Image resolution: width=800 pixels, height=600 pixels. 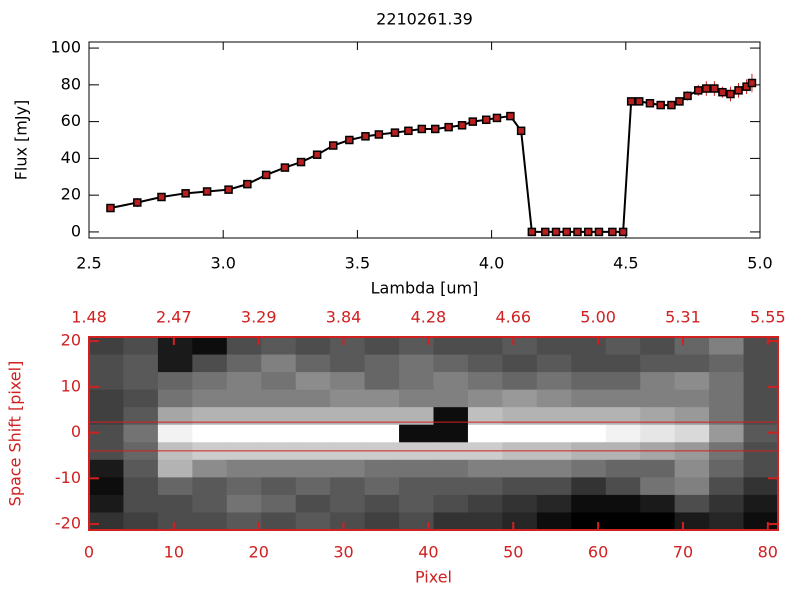 I want to click on x-tick-label: 10, so click(x=174, y=552).